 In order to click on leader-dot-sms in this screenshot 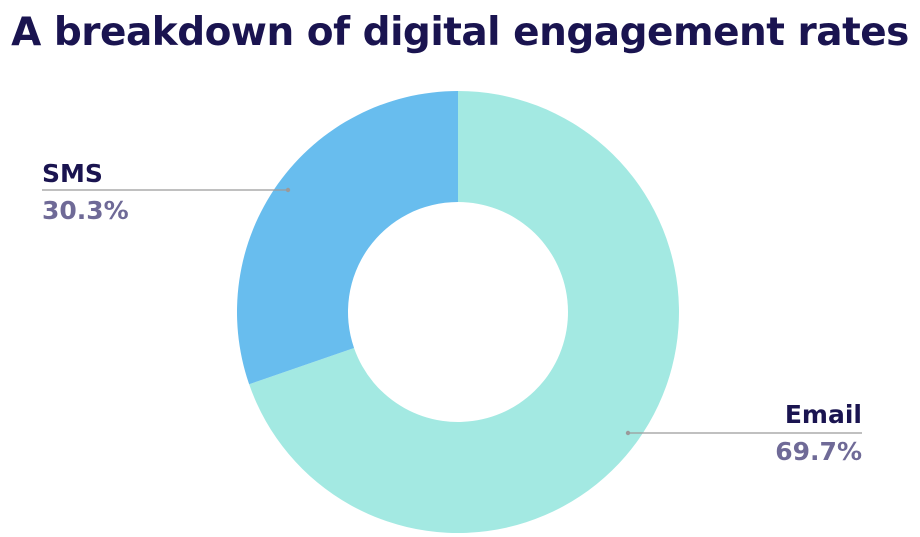, I will do `click(288, 190)`.